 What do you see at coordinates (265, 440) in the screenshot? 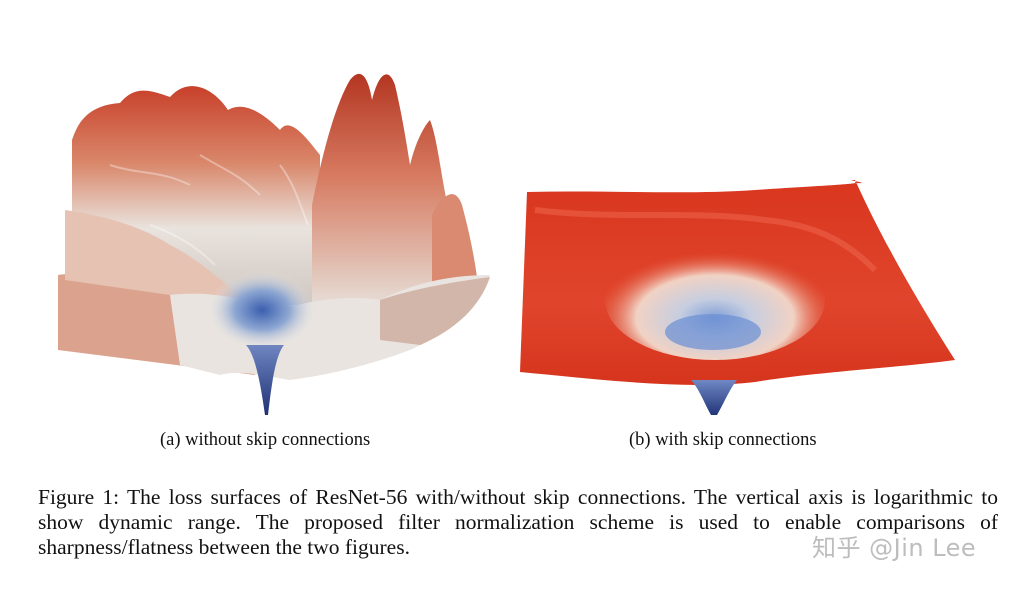
I see `subfigure-caption-a: (a) without skip connections` at bounding box center [265, 440].